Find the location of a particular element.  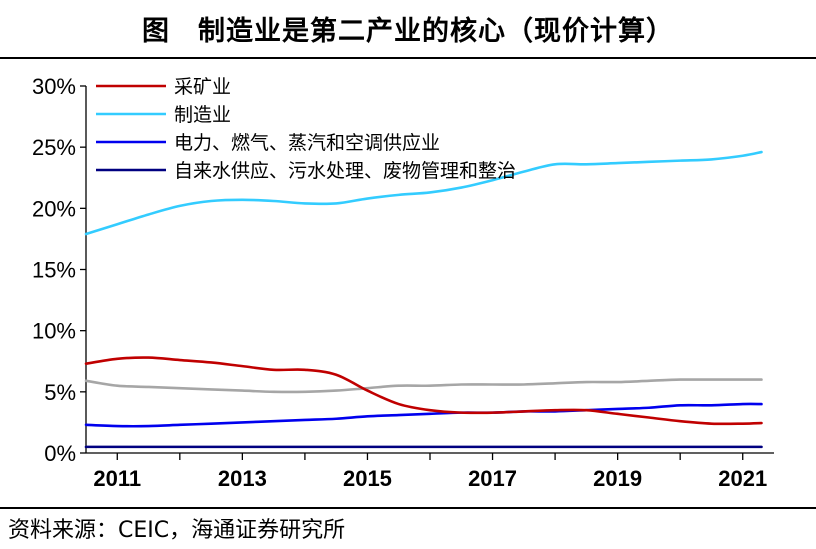

y-tick-label: 30% is located at coordinates (54, 86).